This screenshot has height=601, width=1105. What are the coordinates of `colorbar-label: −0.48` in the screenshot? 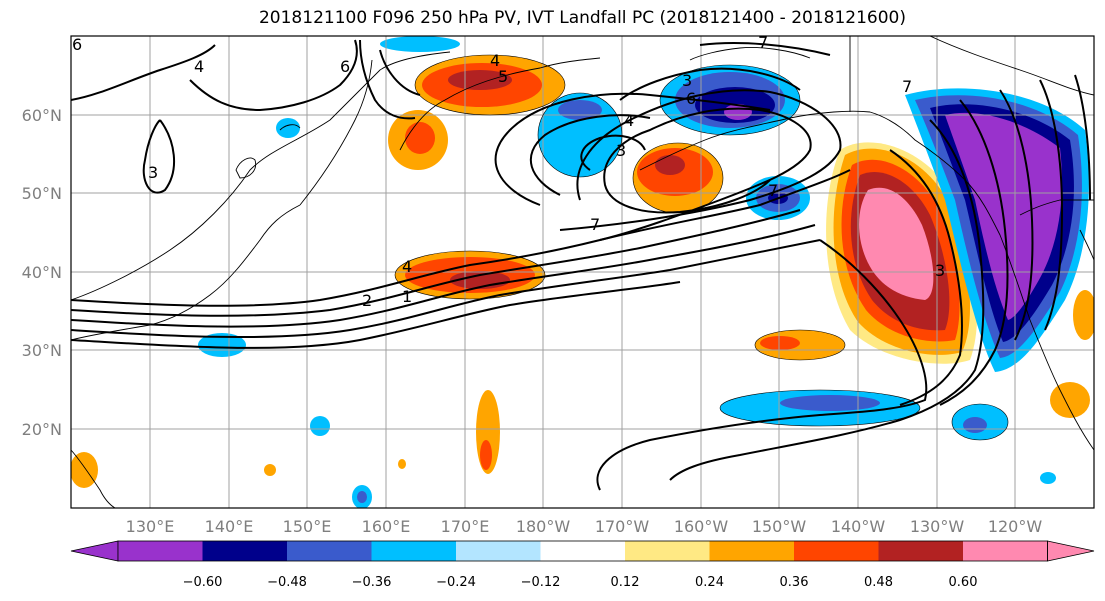 It's located at (287, 582).